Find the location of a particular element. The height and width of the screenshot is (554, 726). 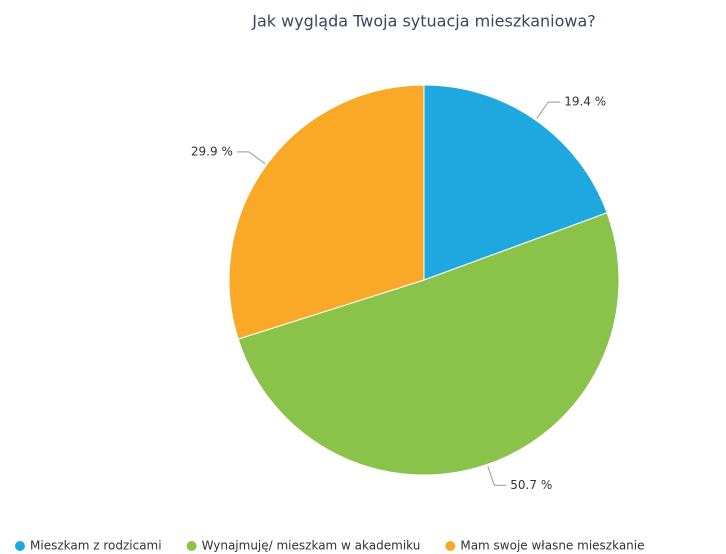

chart-title: Jak wygląda Twoja sytuacja mieszkaniowa? is located at coordinates (423, 21).